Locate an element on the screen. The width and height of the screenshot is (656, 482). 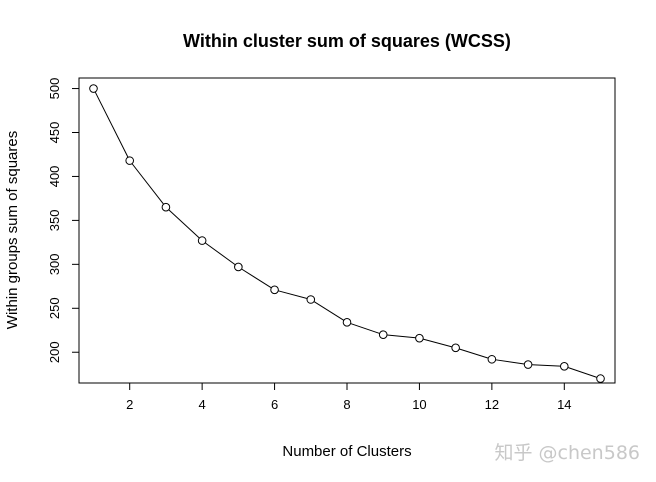
y-tick-label: 300 is located at coordinates (54, 264).